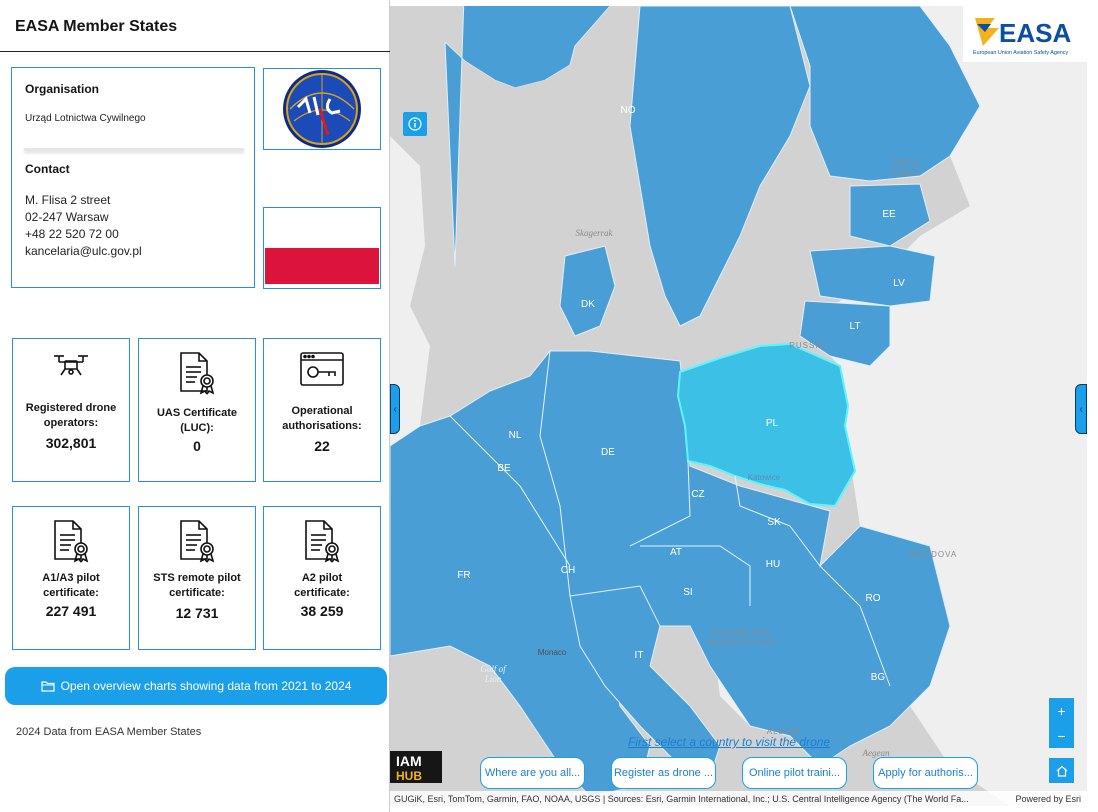 The height and width of the screenshot is (812, 1098). Describe the element at coordinates (493, 669) in the screenshot. I see `label-gulf-lion-1: Gulf of` at that location.